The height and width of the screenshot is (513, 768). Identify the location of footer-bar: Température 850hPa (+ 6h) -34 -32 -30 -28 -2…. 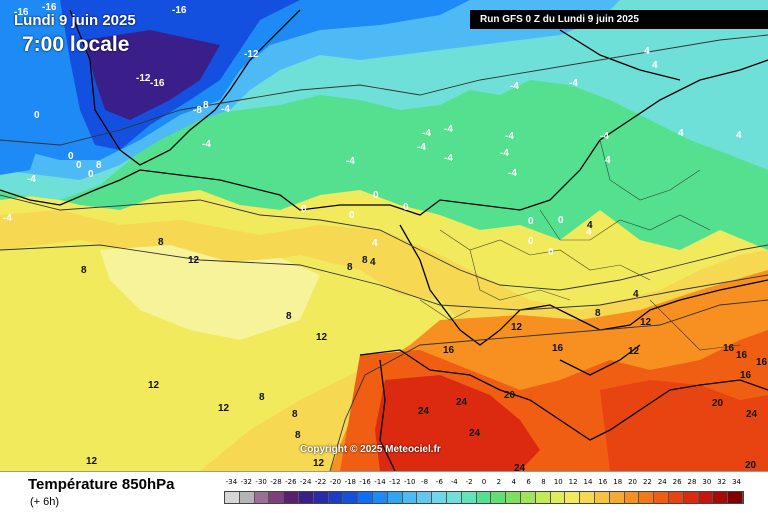
(384, 492).